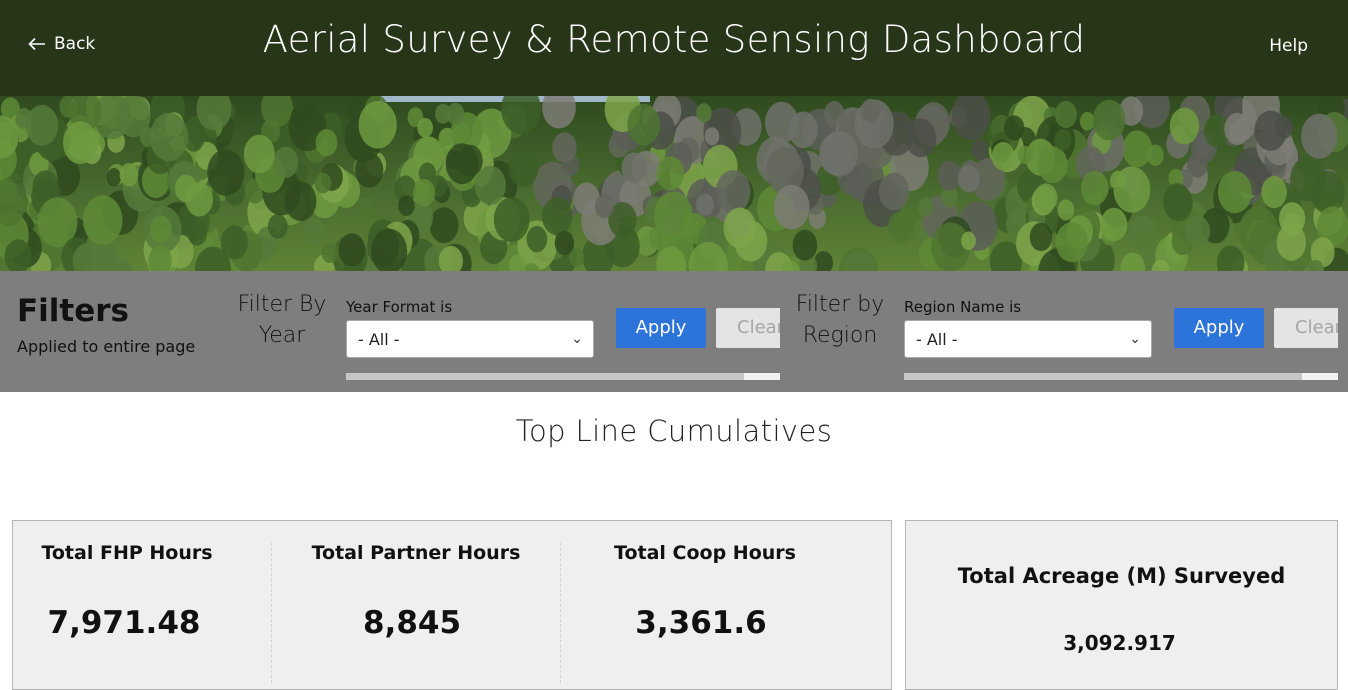 The image size is (1348, 690). What do you see at coordinates (963, 307) in the screenshot?
I see `region-name-label: Region Name is` at bounding box center [963, 307].